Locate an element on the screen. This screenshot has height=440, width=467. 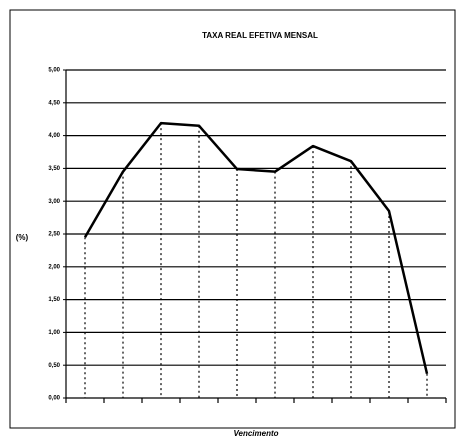
y-tick-label: 4,00 is located at coordinates (54, 136).